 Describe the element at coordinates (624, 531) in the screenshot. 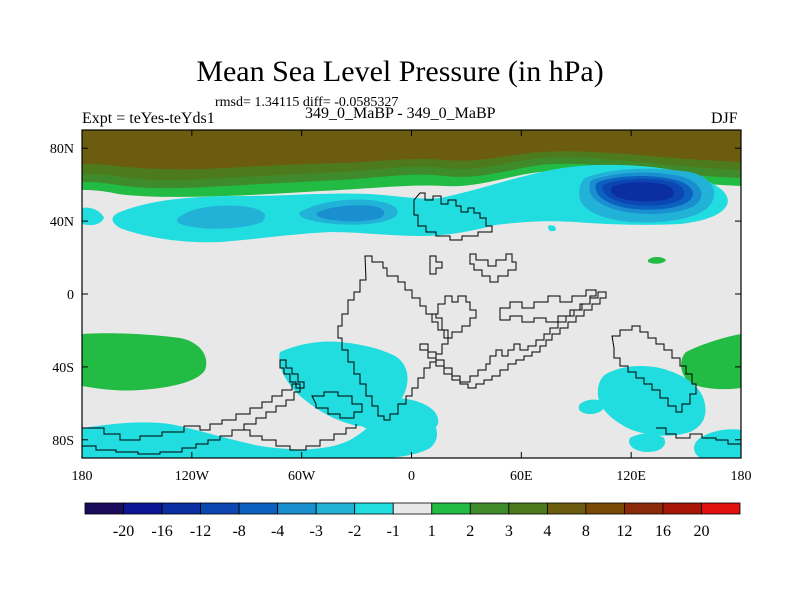

I see `colorbar-label: 12` at that location.